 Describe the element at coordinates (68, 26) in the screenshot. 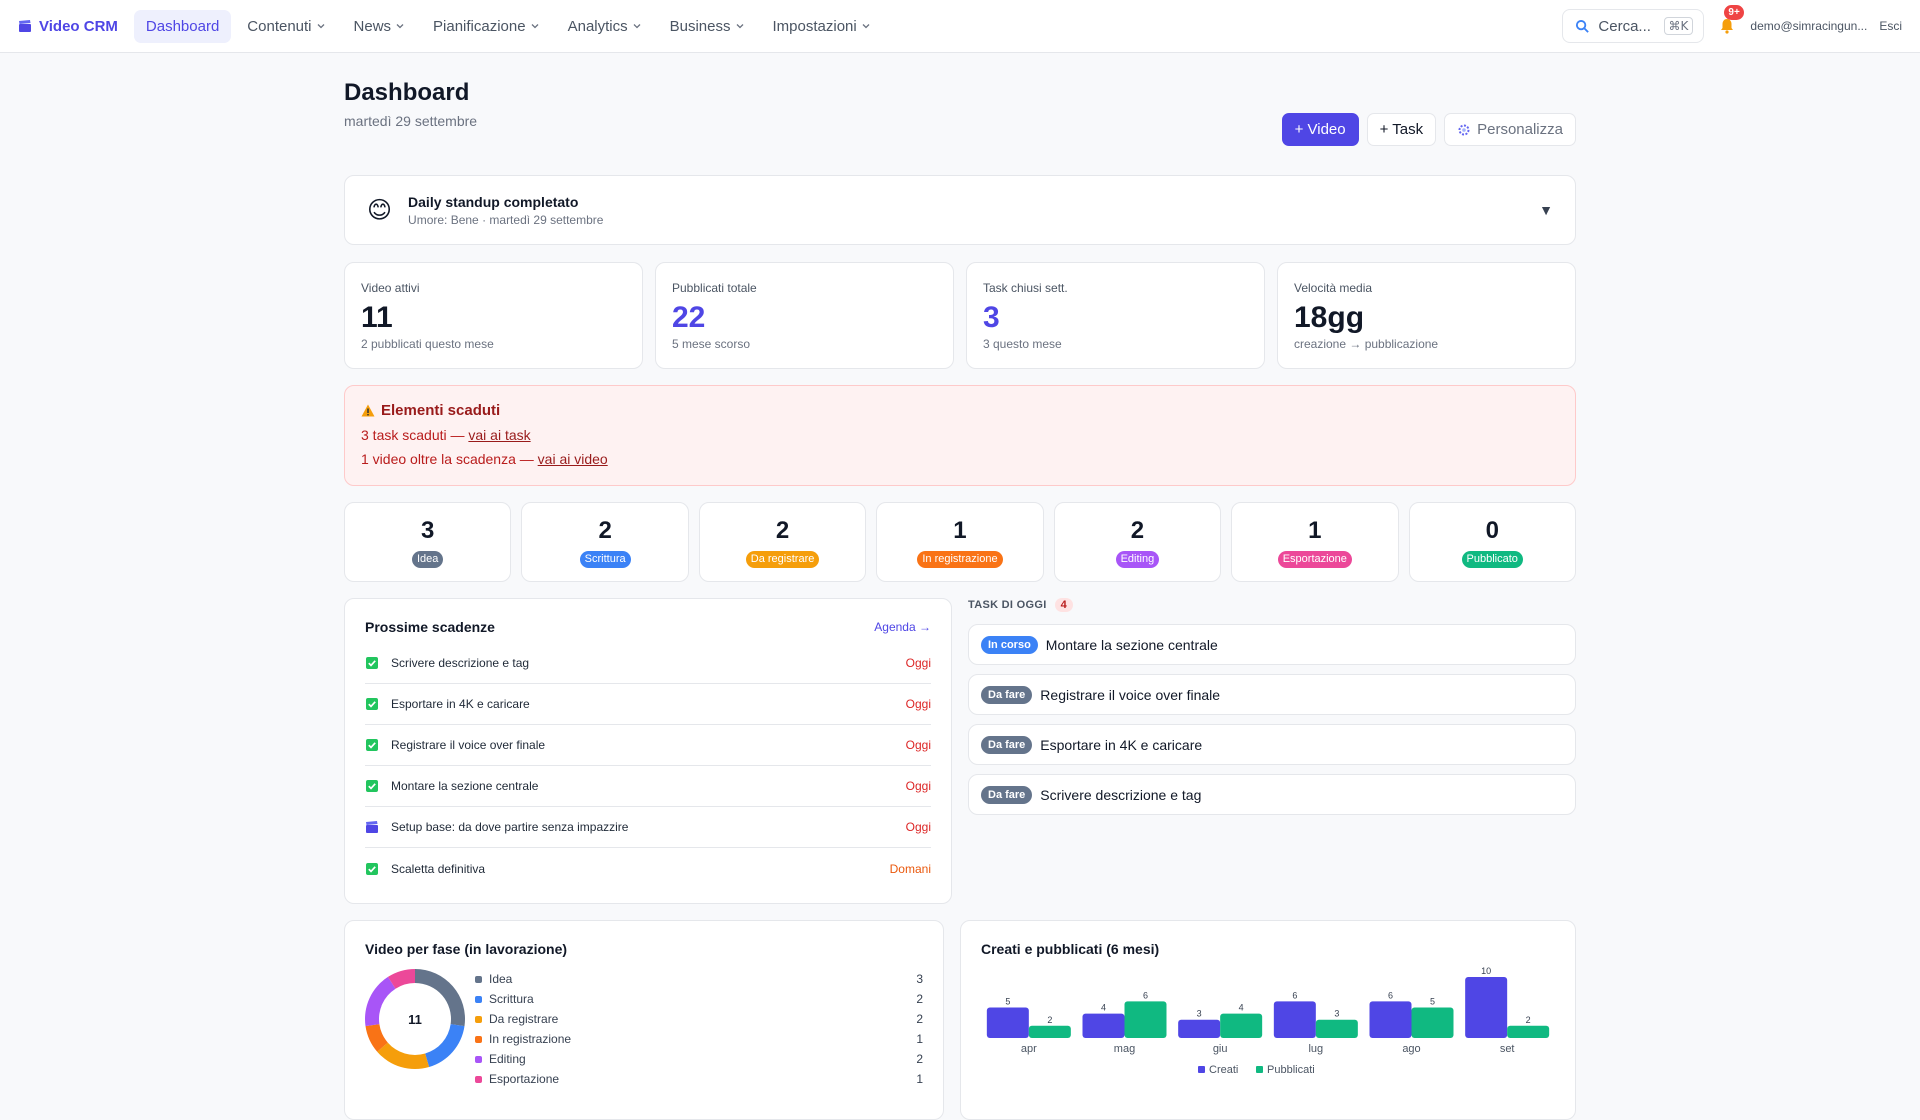

I see `brand-logo: Video CRM` at that location.